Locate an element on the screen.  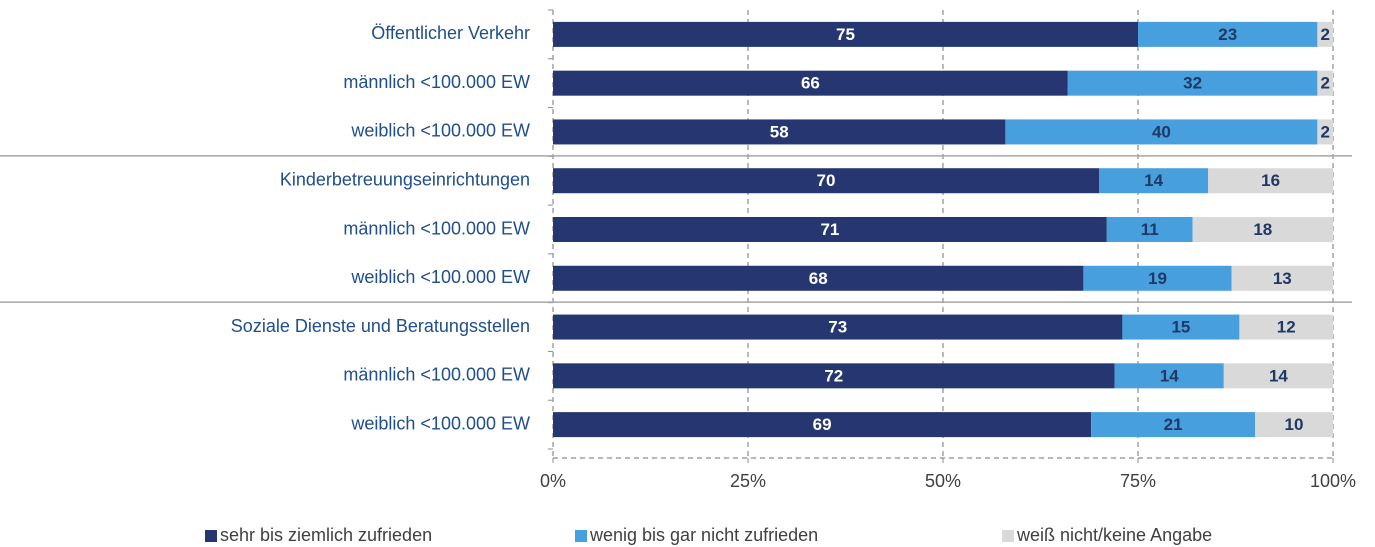
x-tick-label: 100% is located at coordinates (1333, 481).